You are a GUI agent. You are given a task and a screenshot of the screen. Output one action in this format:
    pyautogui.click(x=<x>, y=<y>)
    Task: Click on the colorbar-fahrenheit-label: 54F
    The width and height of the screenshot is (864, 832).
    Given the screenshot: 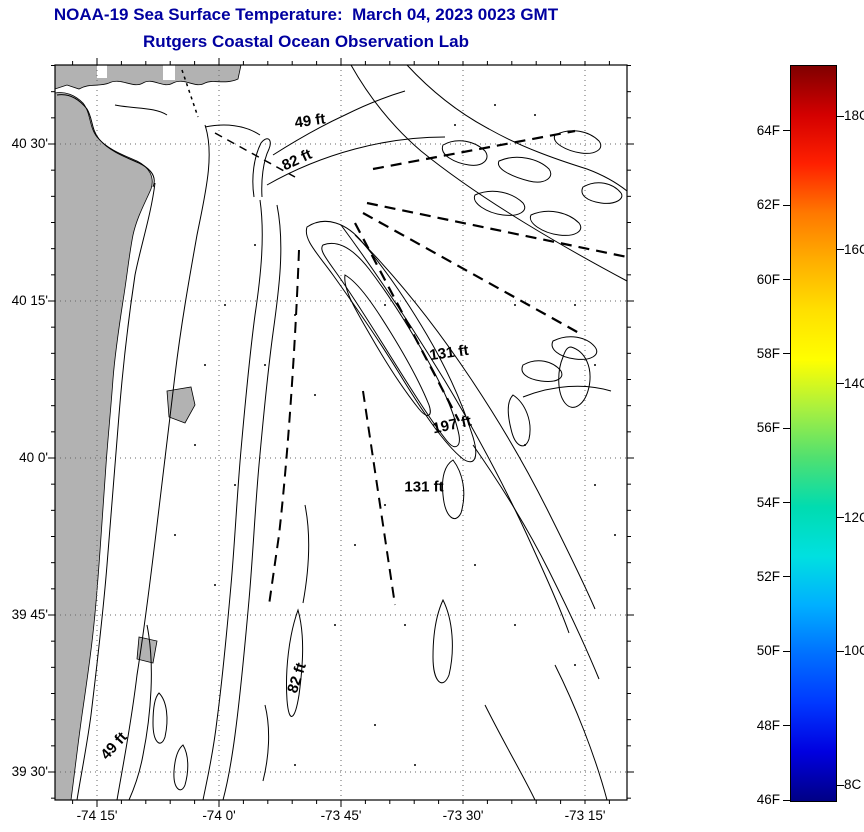 What is the action you would take?
    pyautogui.click(x=768, y=502)
    